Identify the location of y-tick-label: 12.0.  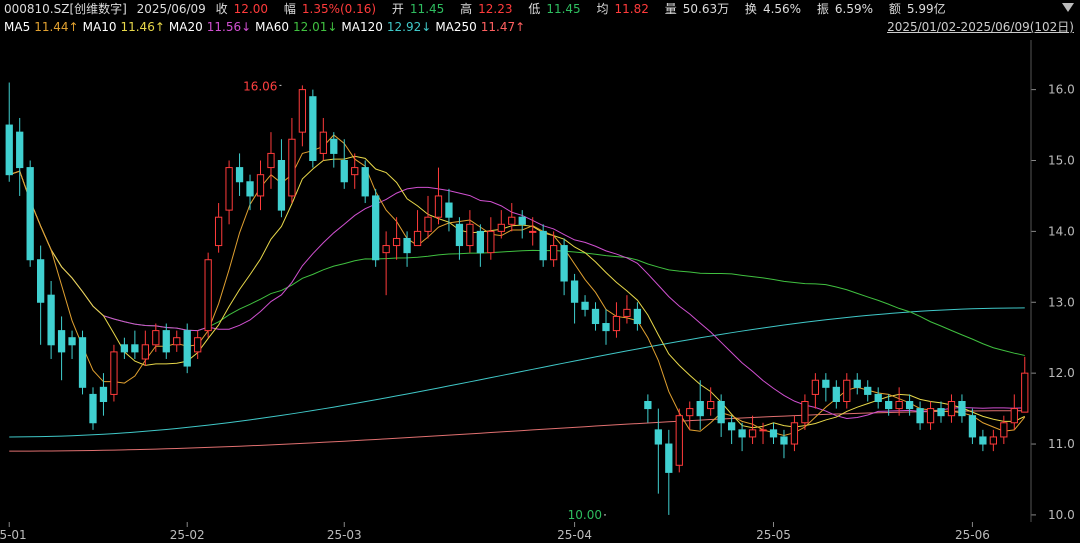
(1061, 373).